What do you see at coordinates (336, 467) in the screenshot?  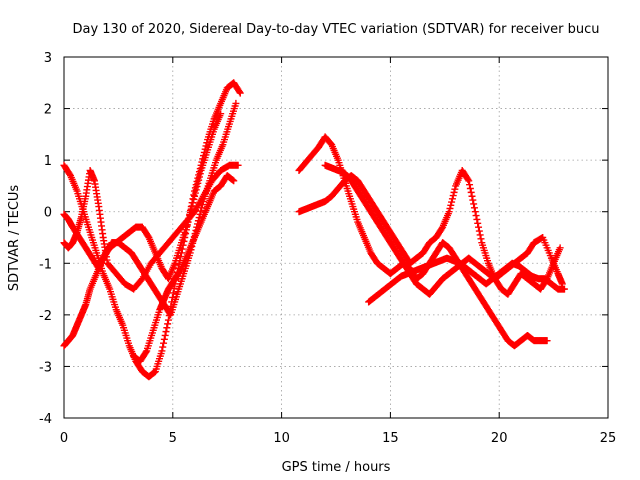 I see `x-axis-label: GPS time / hours` at bounding box center [336, 467].